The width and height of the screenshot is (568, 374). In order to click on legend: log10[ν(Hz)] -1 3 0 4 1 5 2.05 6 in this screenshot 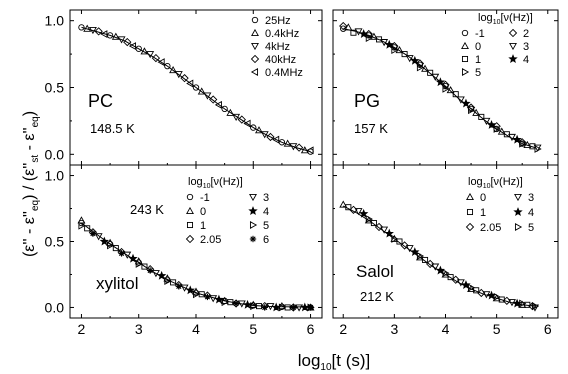, I will do `click(227, 211)`.